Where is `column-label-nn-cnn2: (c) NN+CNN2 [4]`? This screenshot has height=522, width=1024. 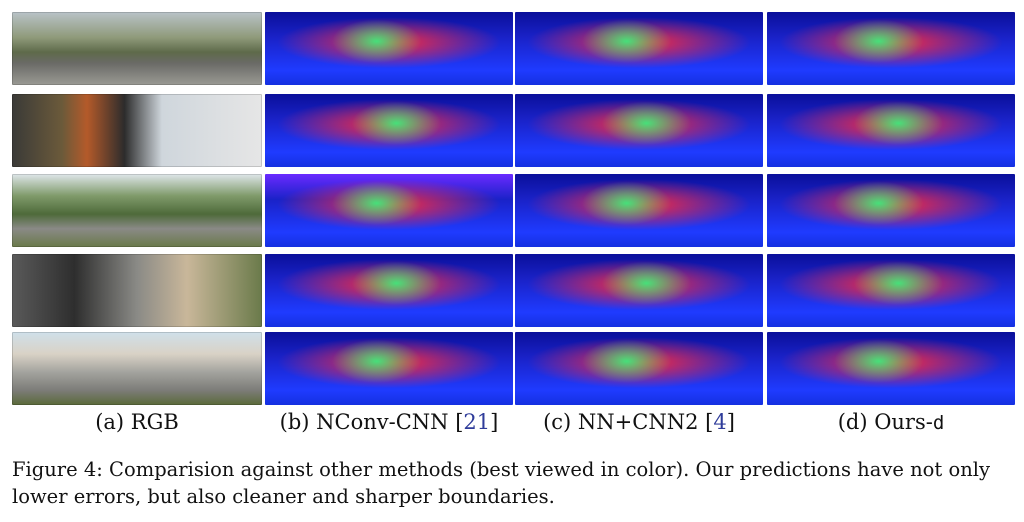
column-label-nn-cnn2: (c) NN+CNN2 [4] is located at coordinates (639, 422).